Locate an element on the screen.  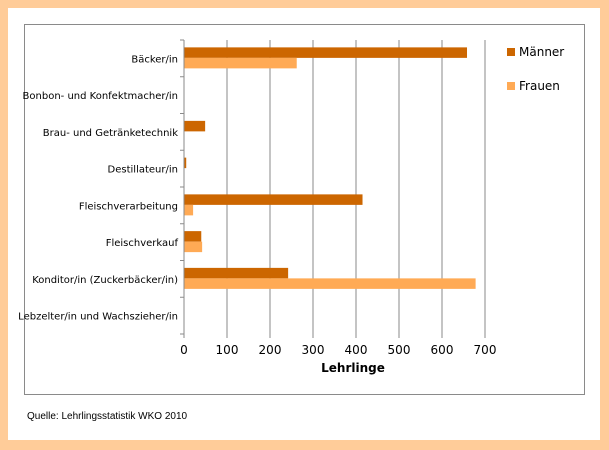
x-tick-label: 500 is located at coordinates (399, 350).